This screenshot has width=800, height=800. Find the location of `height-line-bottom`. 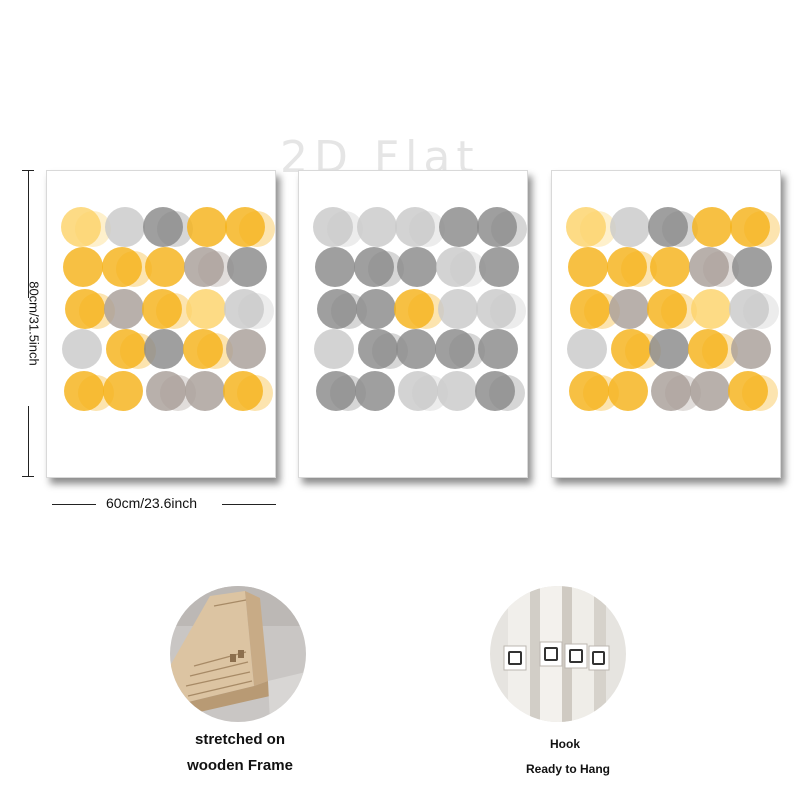

height-line-bottom is located at coordinates (28, 441).